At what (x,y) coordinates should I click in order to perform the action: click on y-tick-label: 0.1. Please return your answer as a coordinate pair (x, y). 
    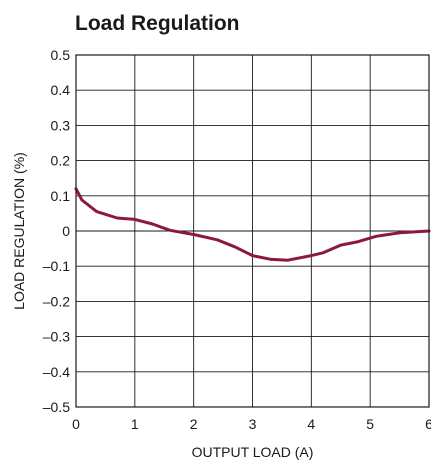
    Looking at the image, I should click on (61, 196).